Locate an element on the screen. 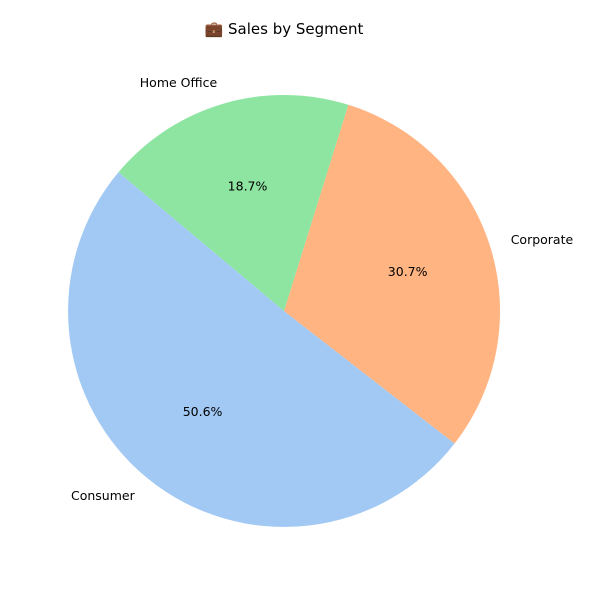 The image size is (600, 600). pie-category-label-corporate: Corporate is located at coordinates (542, 239).